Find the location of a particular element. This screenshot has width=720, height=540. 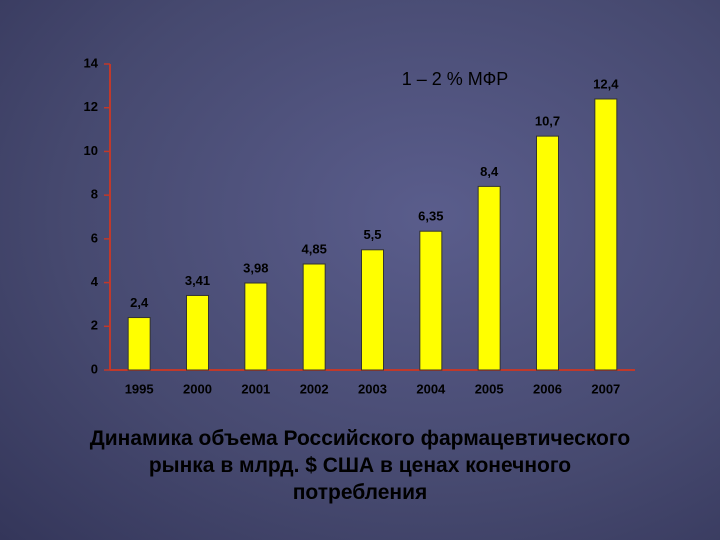

x-tick-label: 2004 is located at coordinates (431, 388).